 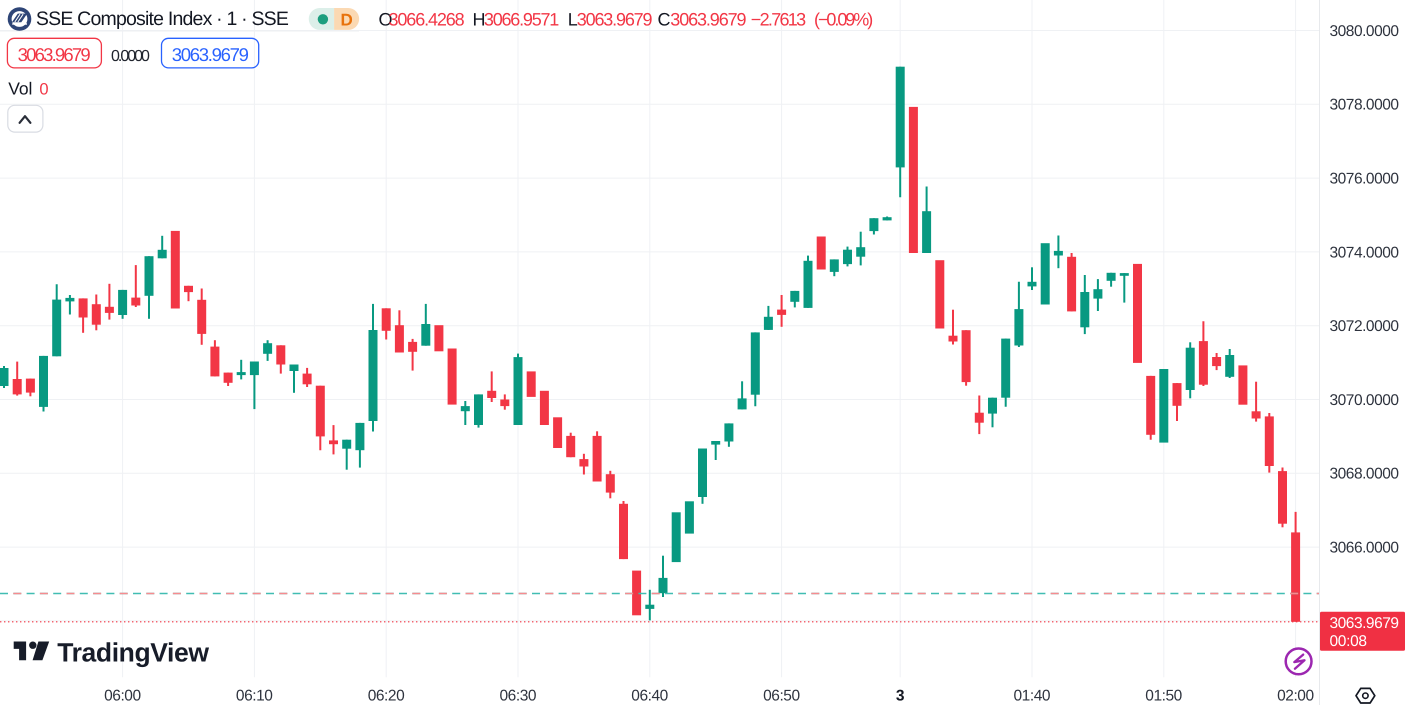 I want to click on svg-text: L, so click(x=573, y=19).